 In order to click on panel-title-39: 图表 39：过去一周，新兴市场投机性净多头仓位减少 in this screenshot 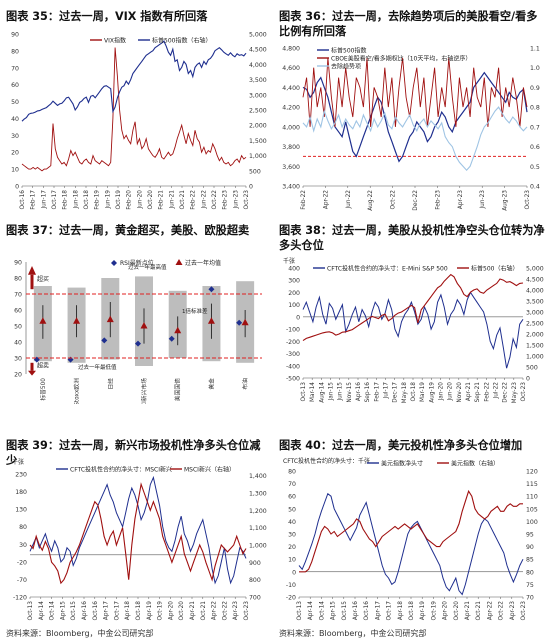, I will do `click(133, 453)`.